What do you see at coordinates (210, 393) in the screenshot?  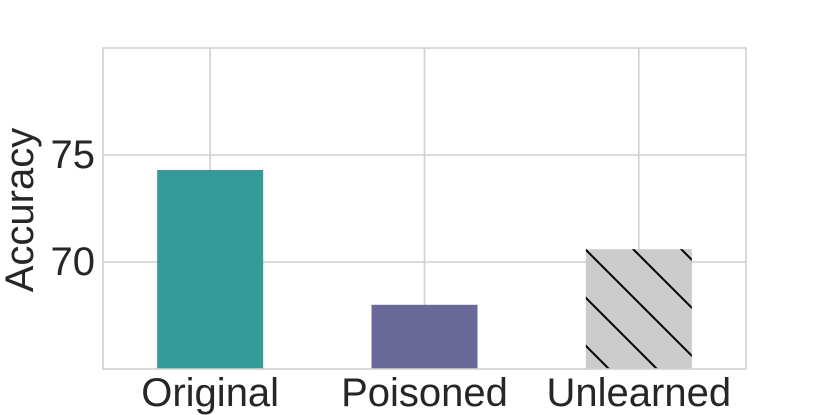 I see `x-tick-label: Original` at bounding box center [210, 393].